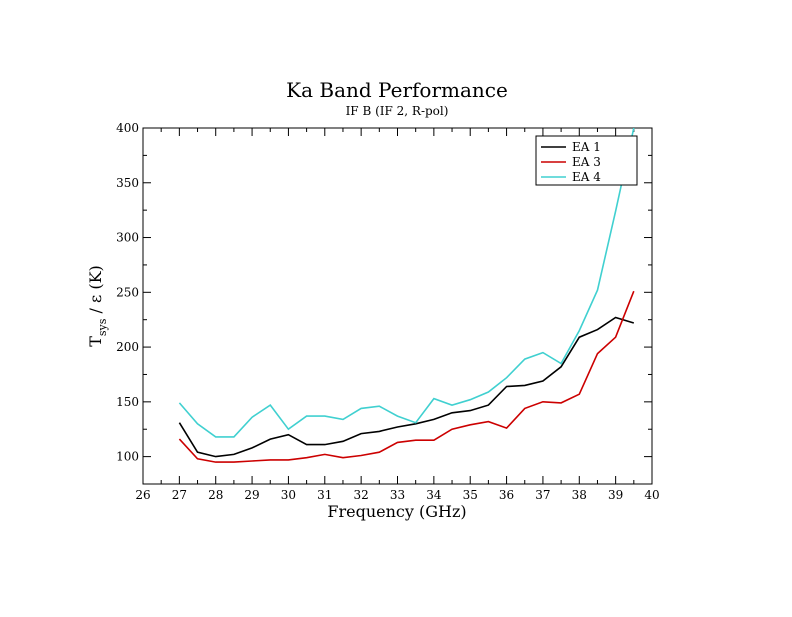  What do you see at coordinates (324, 495) in the screenshot?
I see `x-tick-label: 31` at bounding box center [324, 495].